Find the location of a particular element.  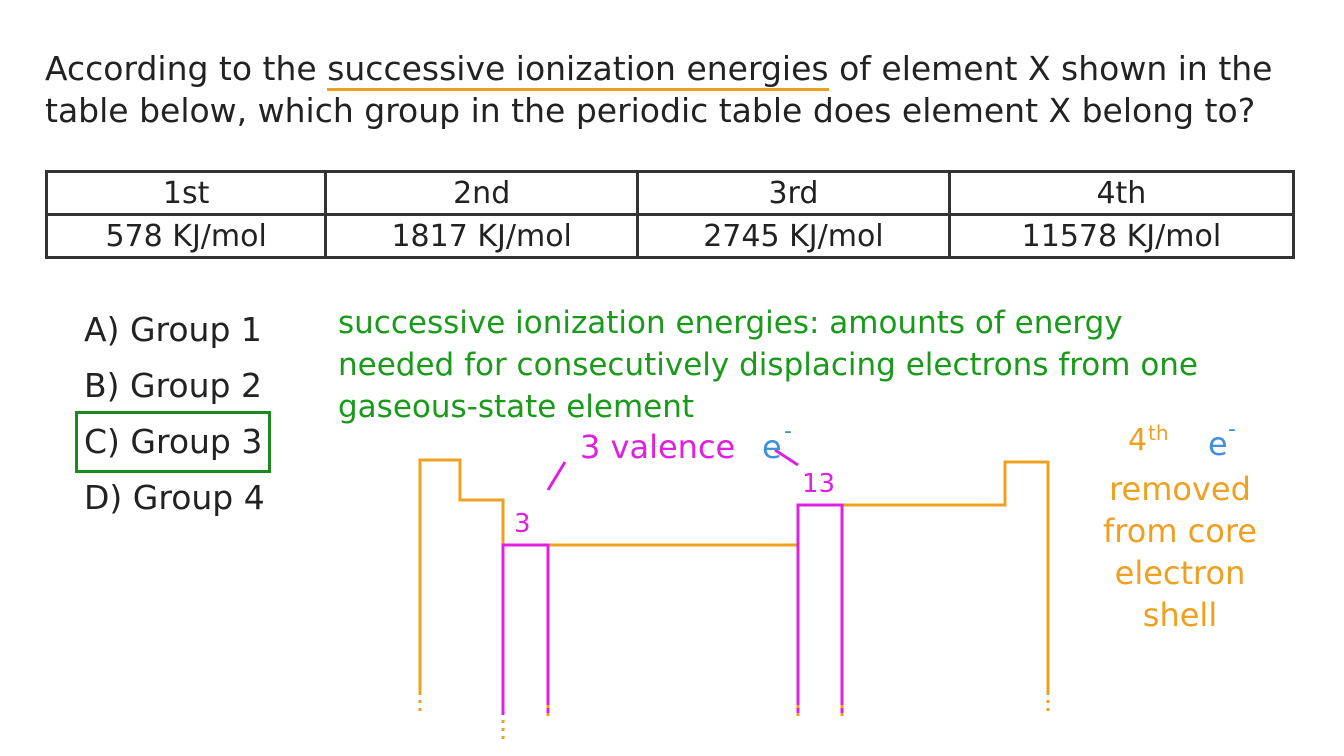

value-cell: 11578 KJ/mol is located at coordinates (1121, 236).